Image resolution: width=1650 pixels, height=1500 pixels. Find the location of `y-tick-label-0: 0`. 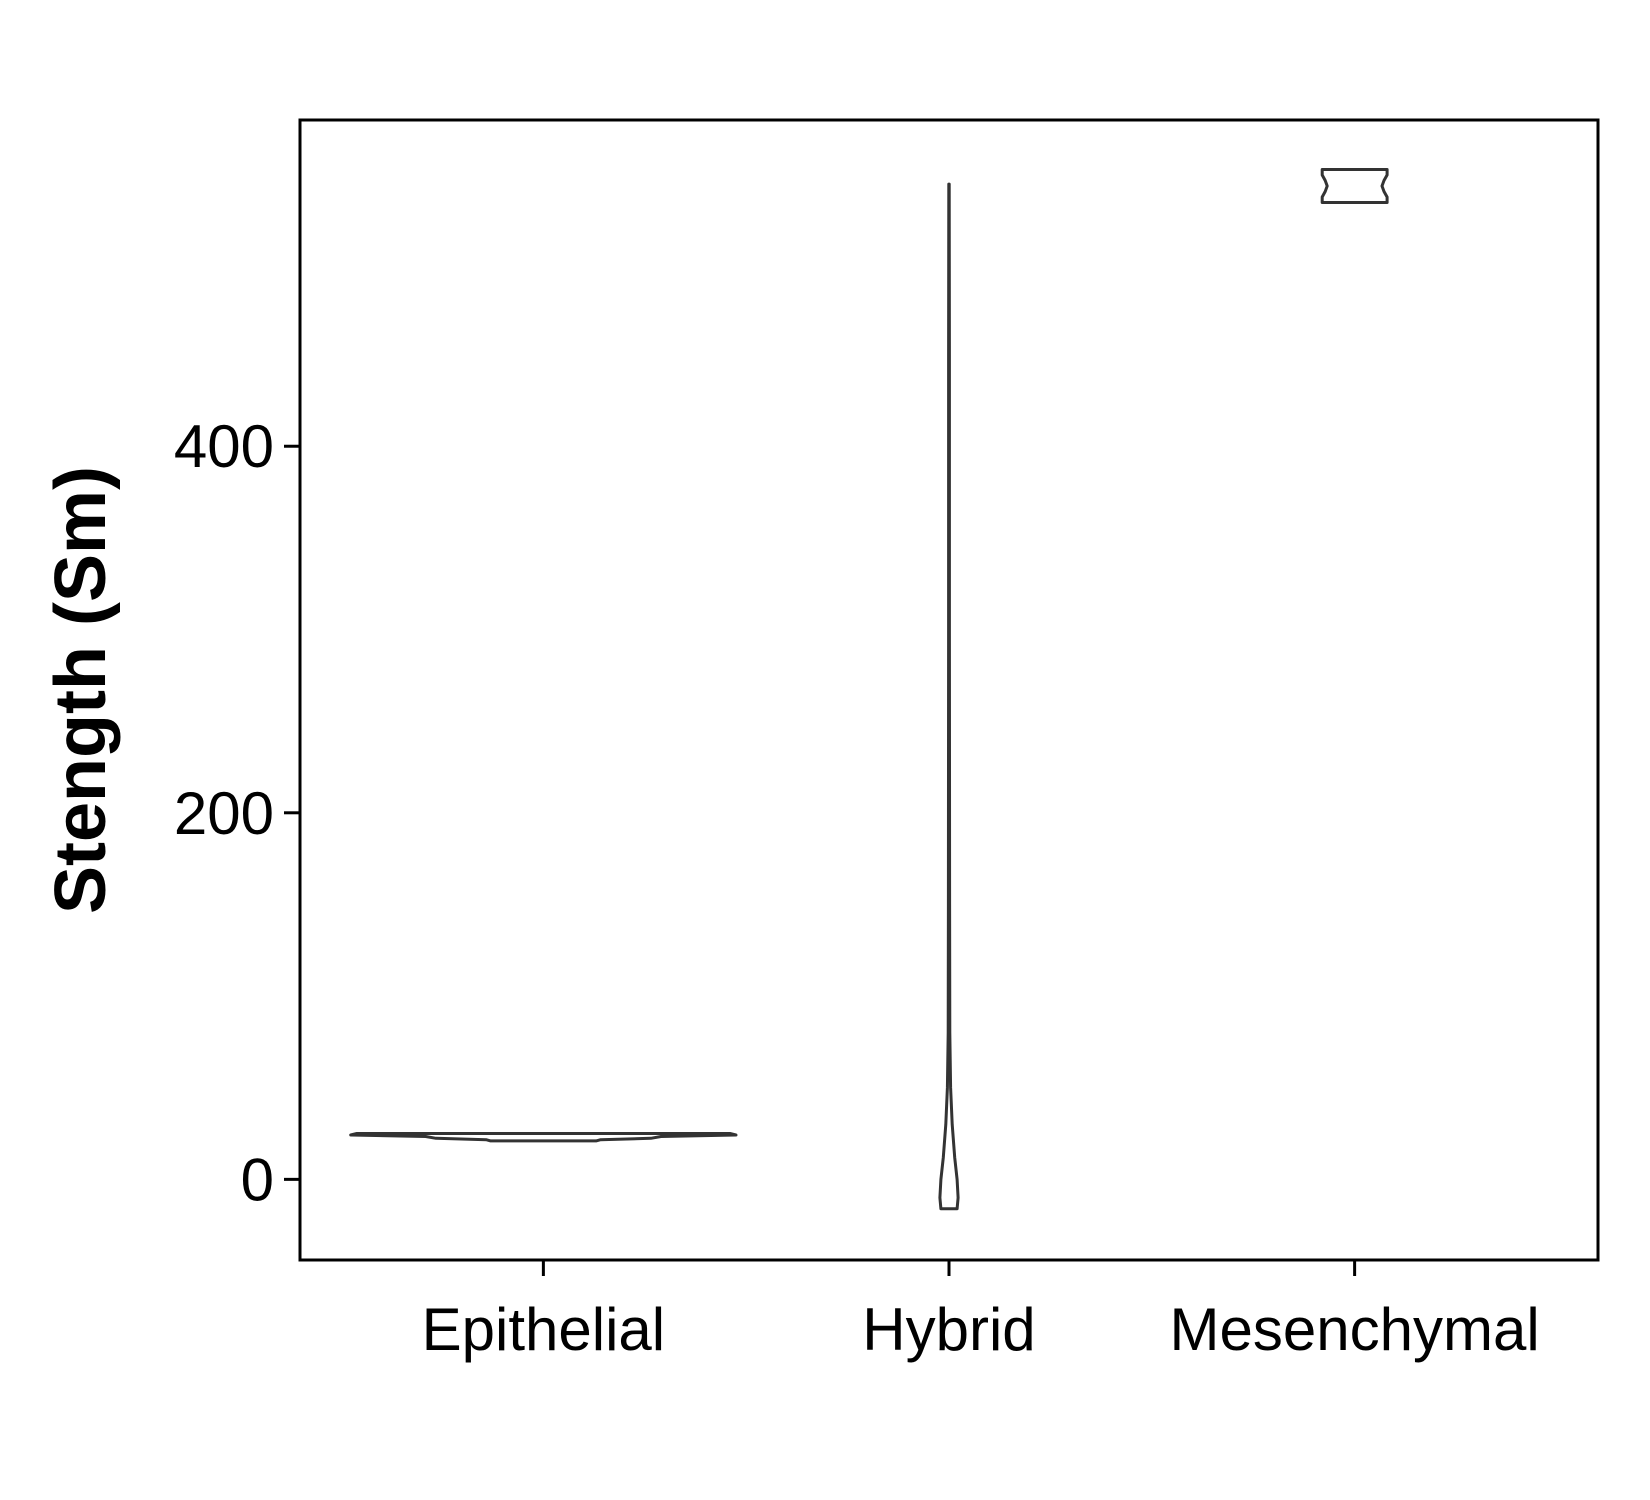

y-tick-label-0: 0 is located at coordinates (257, 1179).